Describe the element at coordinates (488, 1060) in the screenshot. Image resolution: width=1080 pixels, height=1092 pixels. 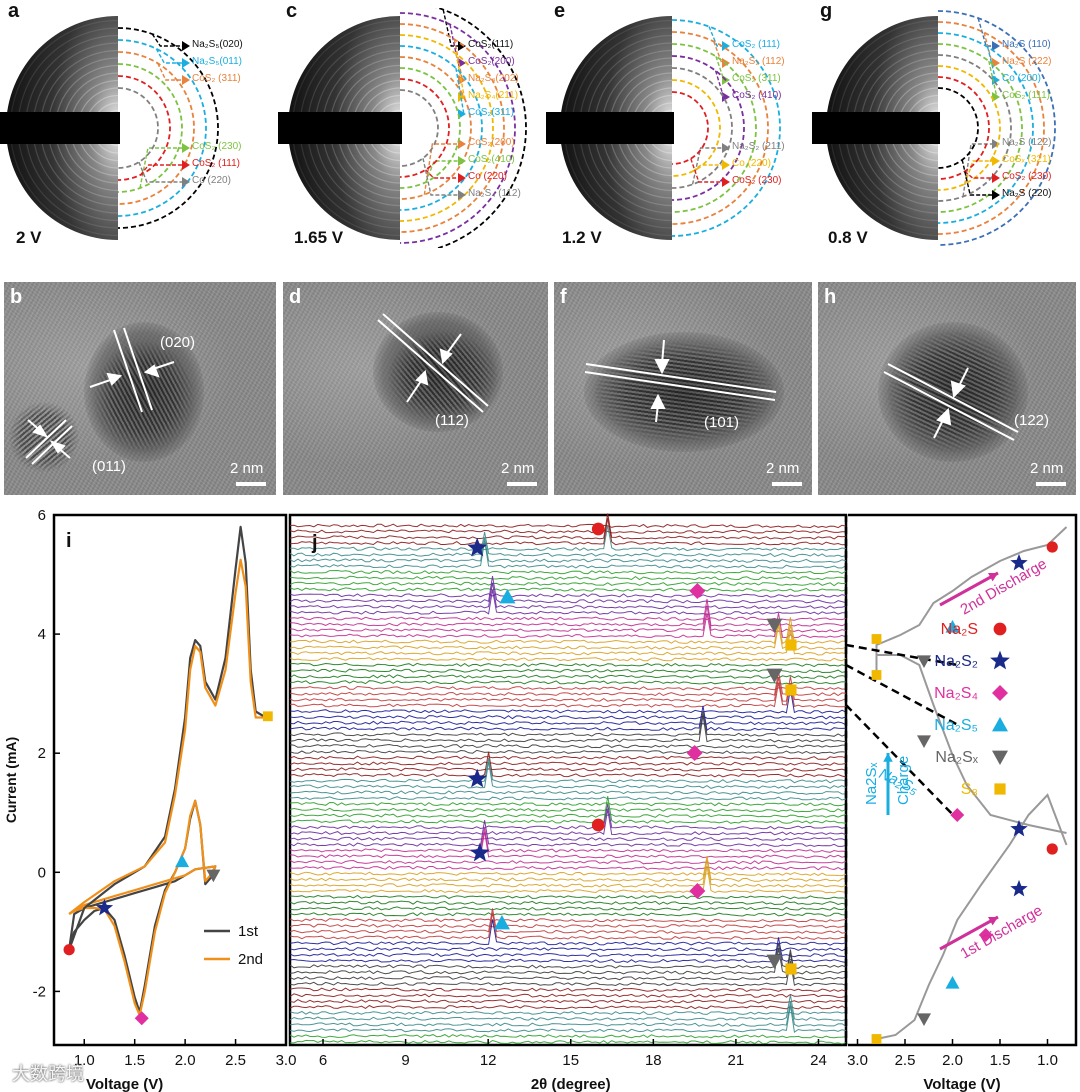
I see `x-tick-label: 12` at that location.